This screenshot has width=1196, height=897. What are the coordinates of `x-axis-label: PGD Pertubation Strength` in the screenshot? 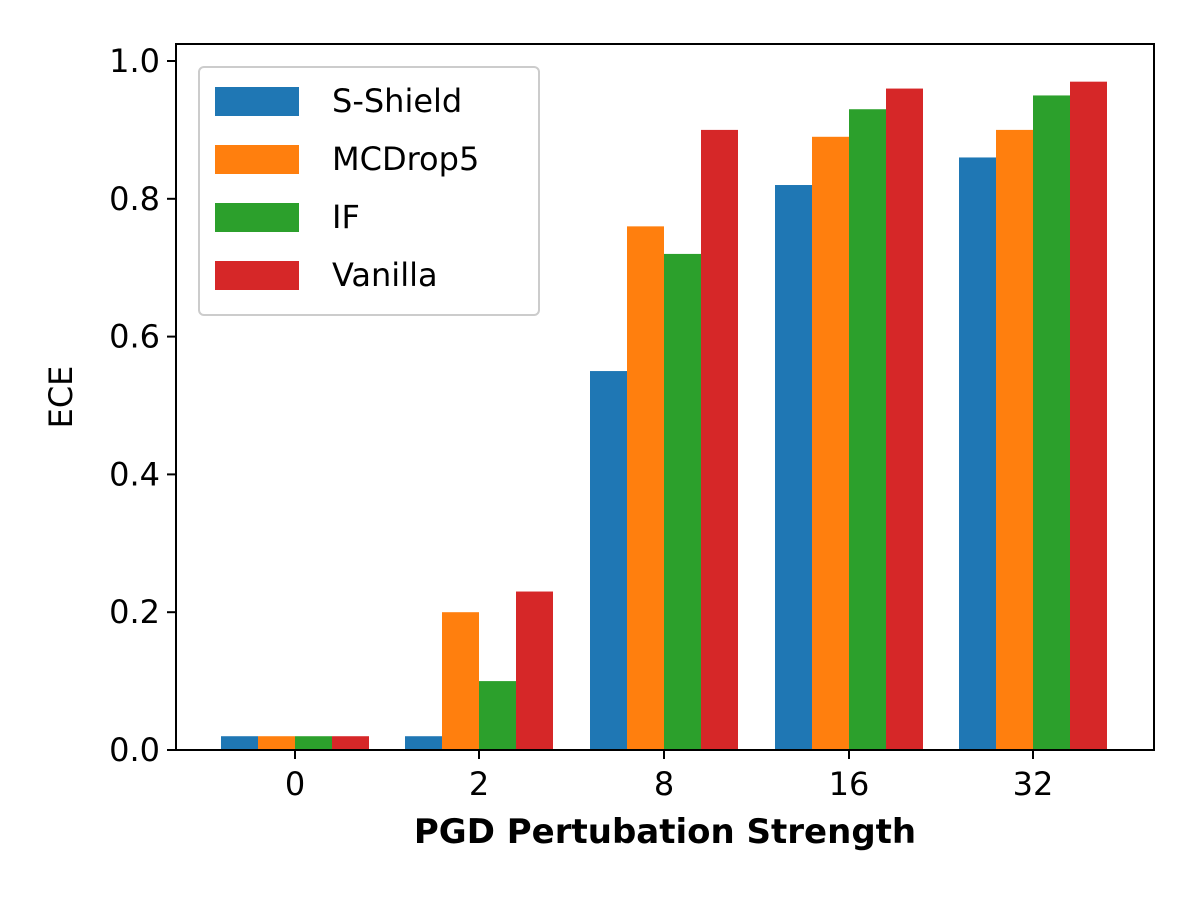 It's located at (665, 832).